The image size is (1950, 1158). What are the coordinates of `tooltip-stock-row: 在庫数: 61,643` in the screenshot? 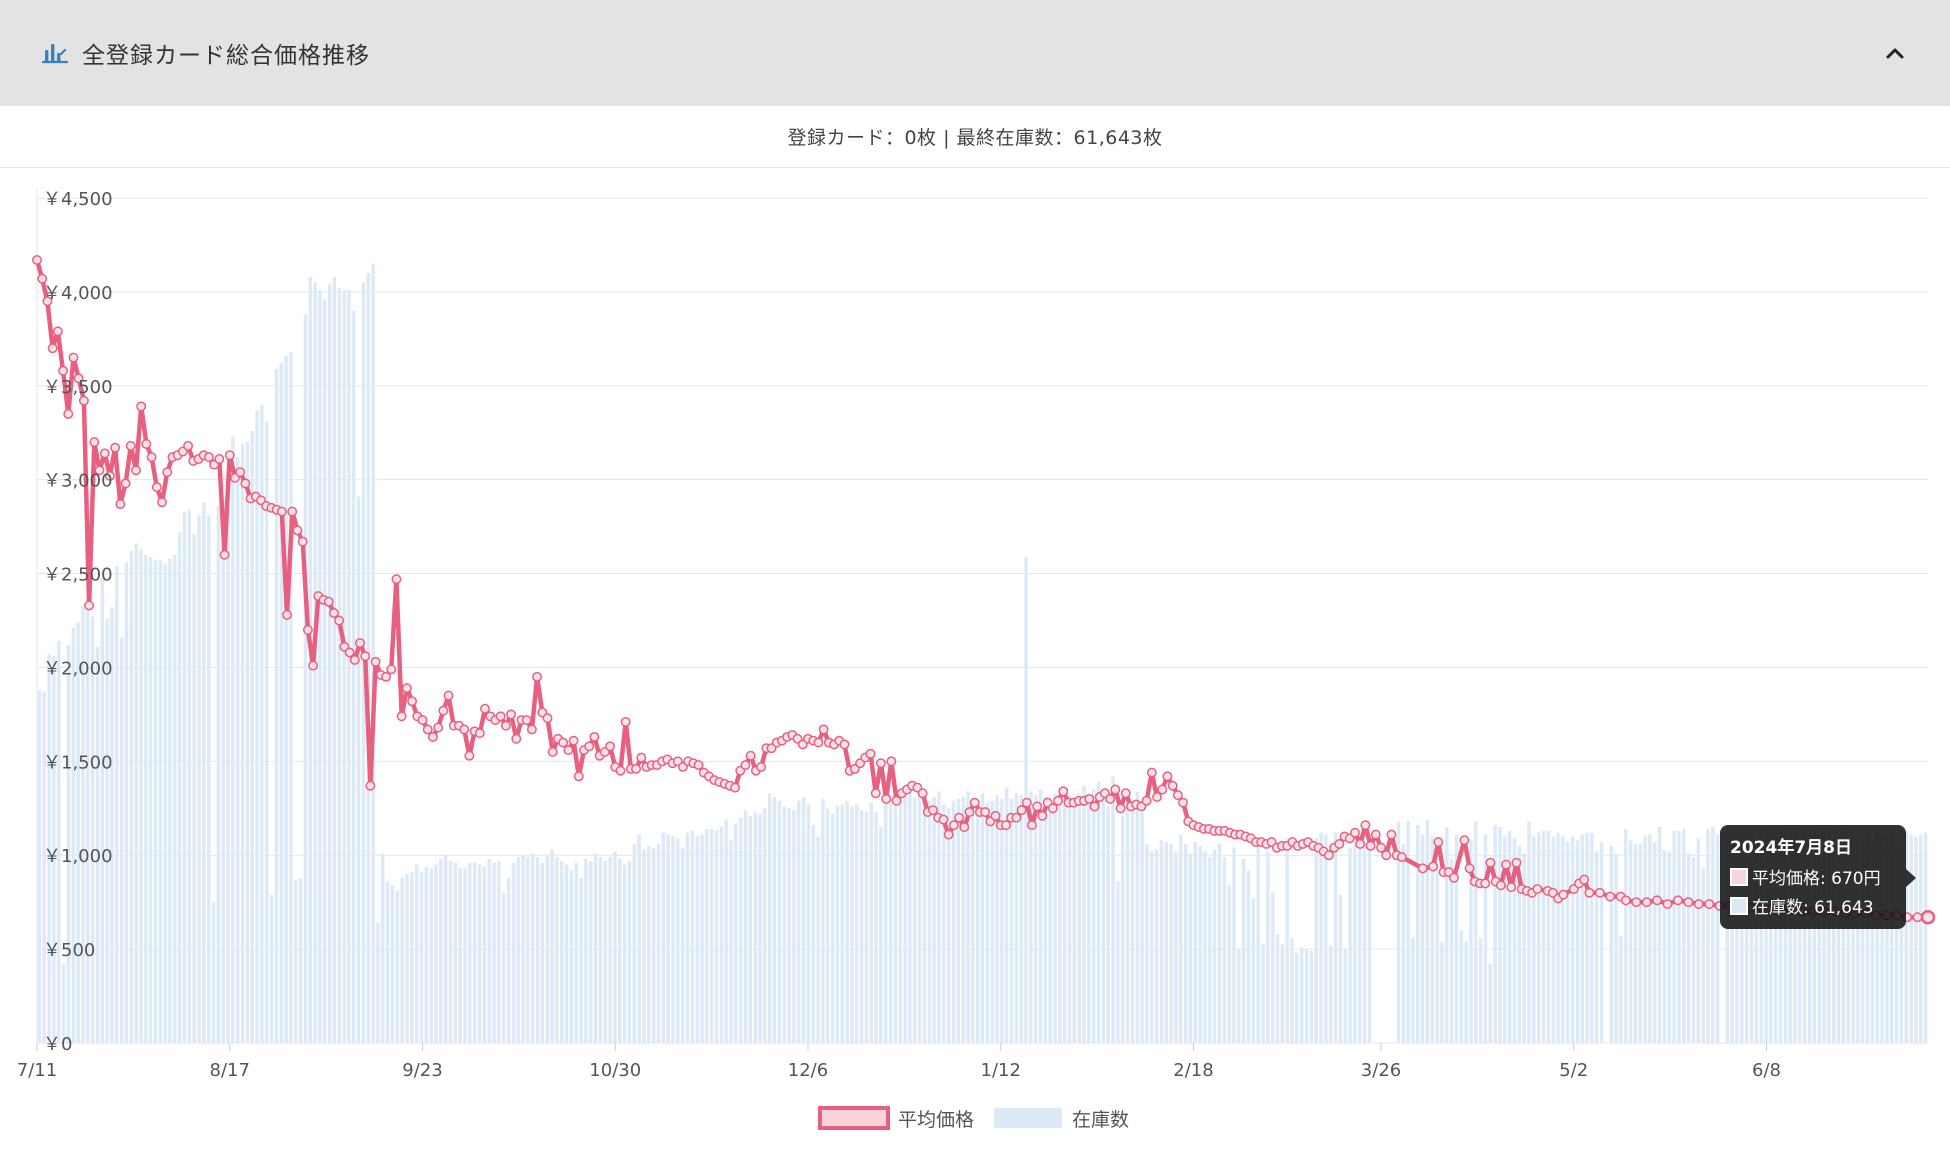 It's located at (1813, 905).